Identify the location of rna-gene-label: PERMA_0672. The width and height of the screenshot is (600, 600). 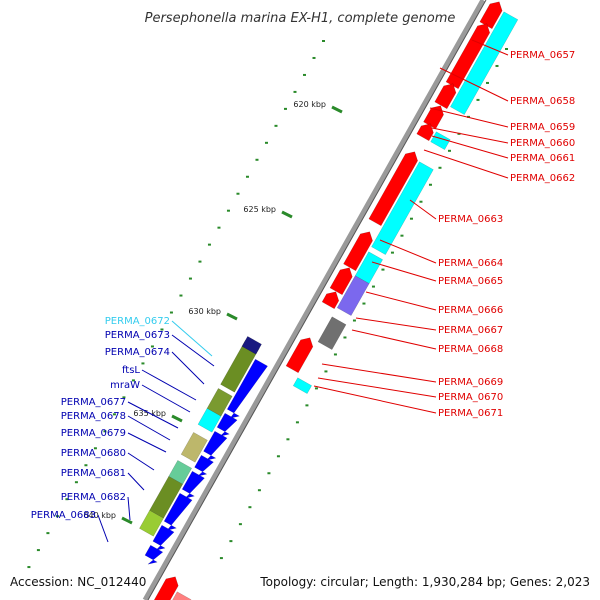
(137, 321).